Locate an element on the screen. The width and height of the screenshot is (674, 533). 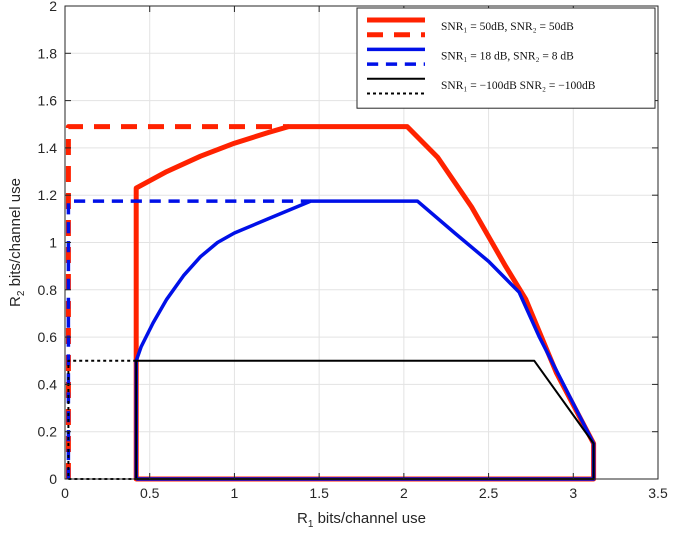
legend-label-4: SNR₁ = −100dB SNR₂ = −100dB is located at coordinates (518, 86).